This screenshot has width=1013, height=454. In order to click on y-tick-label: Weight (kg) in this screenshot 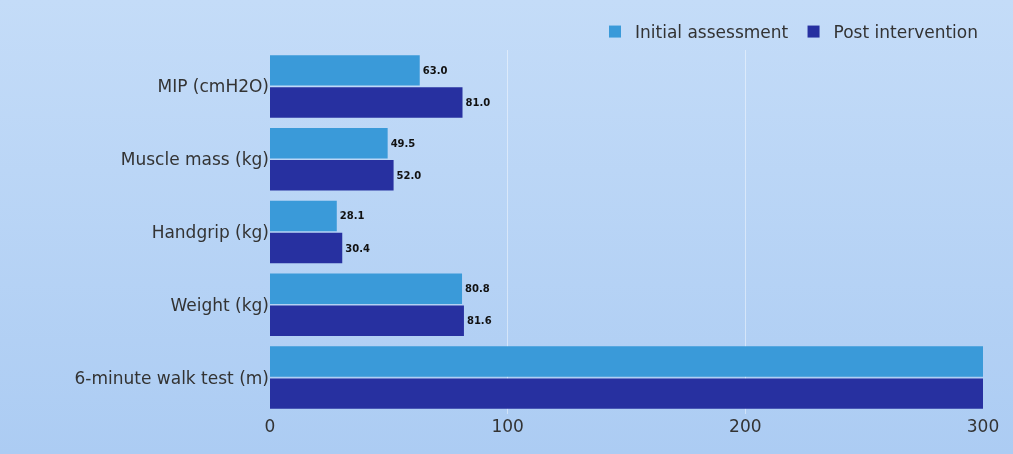, I will do `click(219, 304)`.